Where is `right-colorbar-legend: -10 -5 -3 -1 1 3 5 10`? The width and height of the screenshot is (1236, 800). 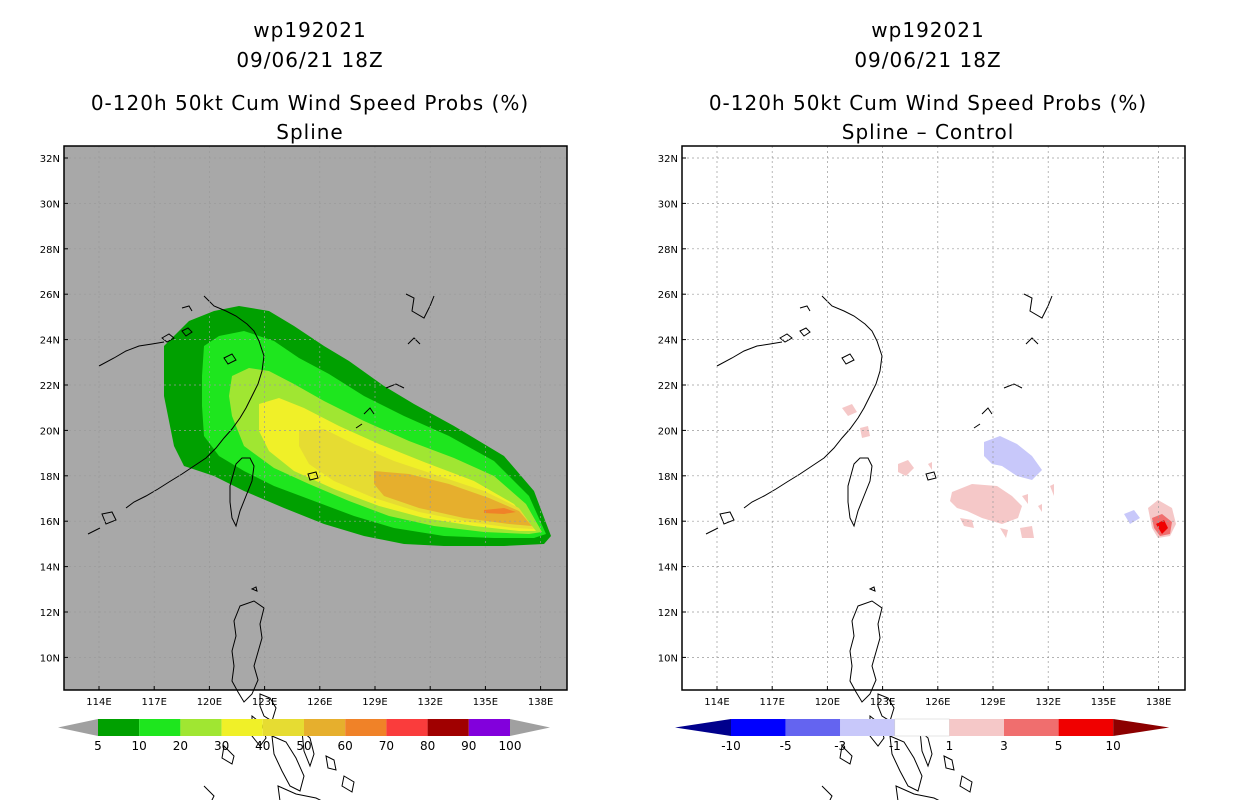
right-colorbar-legend: -10 -5 -3 -1 1 3 5 10 is located at coordinates (922, 735).